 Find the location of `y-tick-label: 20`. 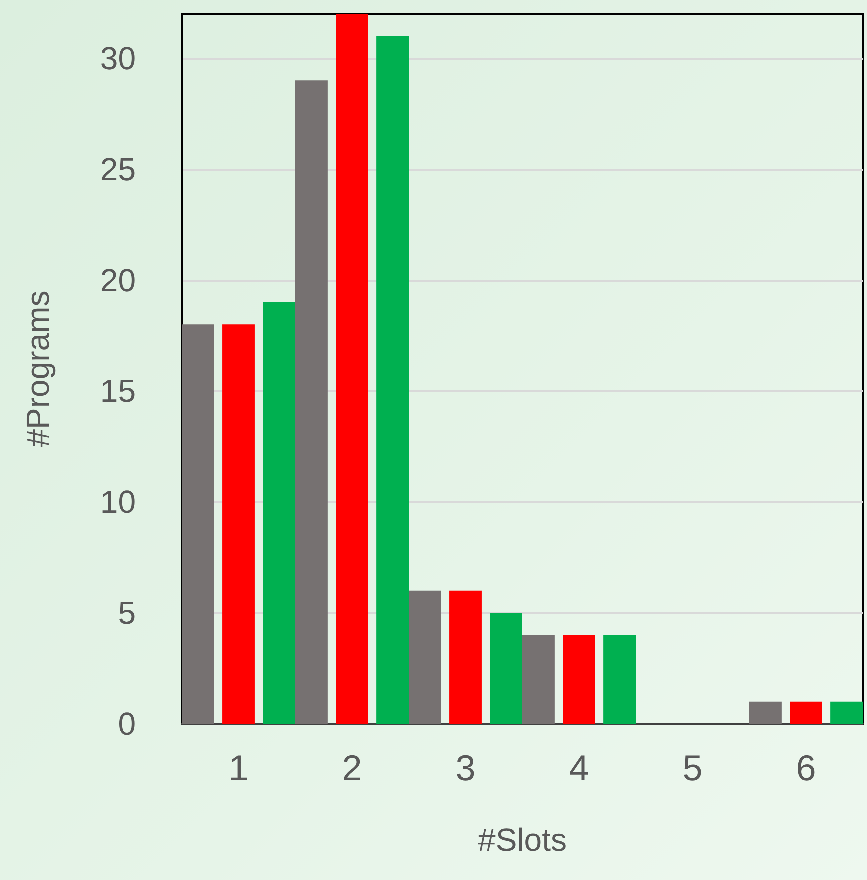

y-tick-label: 20 is located at coordinates (118, 280).